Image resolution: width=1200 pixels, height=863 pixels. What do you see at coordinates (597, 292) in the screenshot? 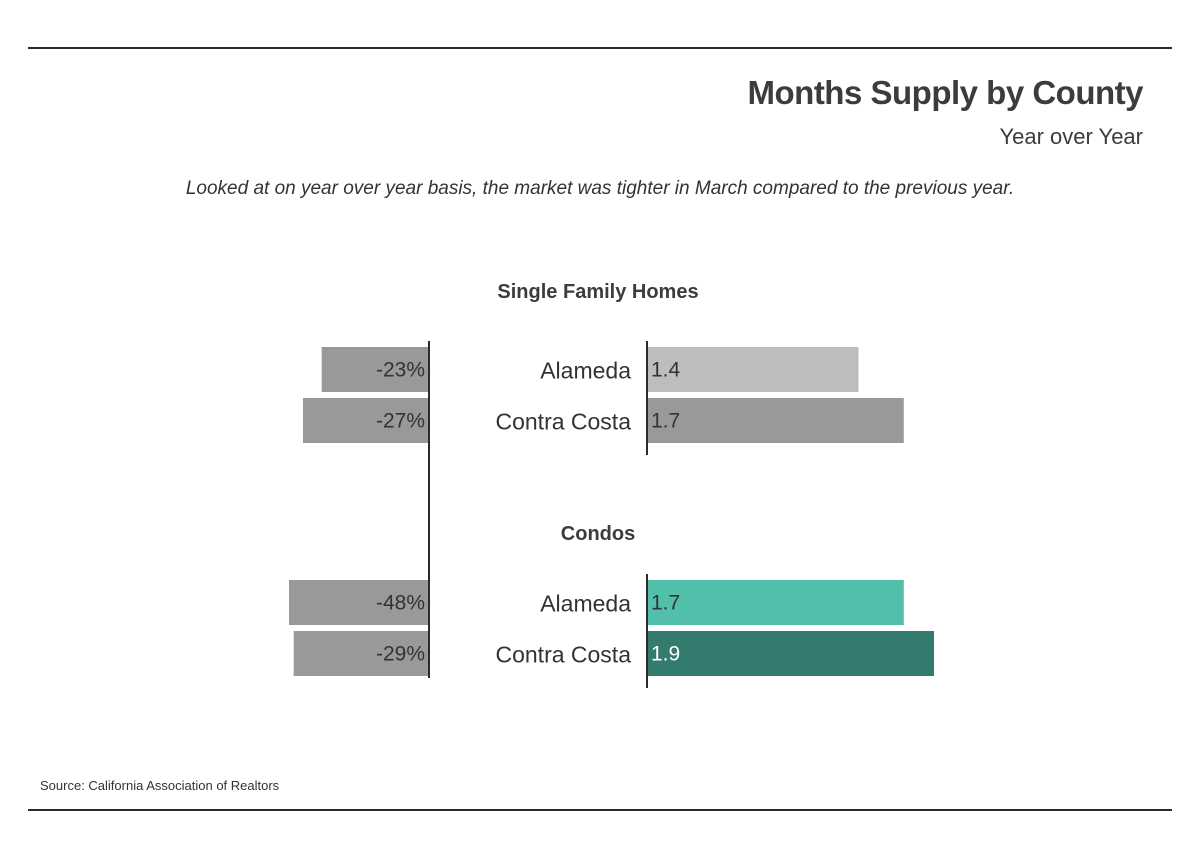
I see `group-title: Single Family Homes` at bounding box center [597, 292].